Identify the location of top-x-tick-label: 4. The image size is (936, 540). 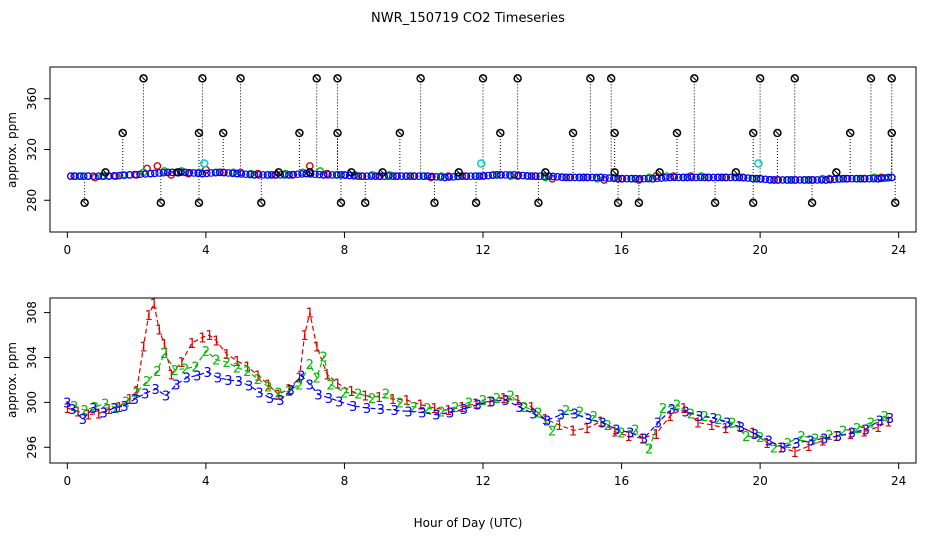
(206, 250).